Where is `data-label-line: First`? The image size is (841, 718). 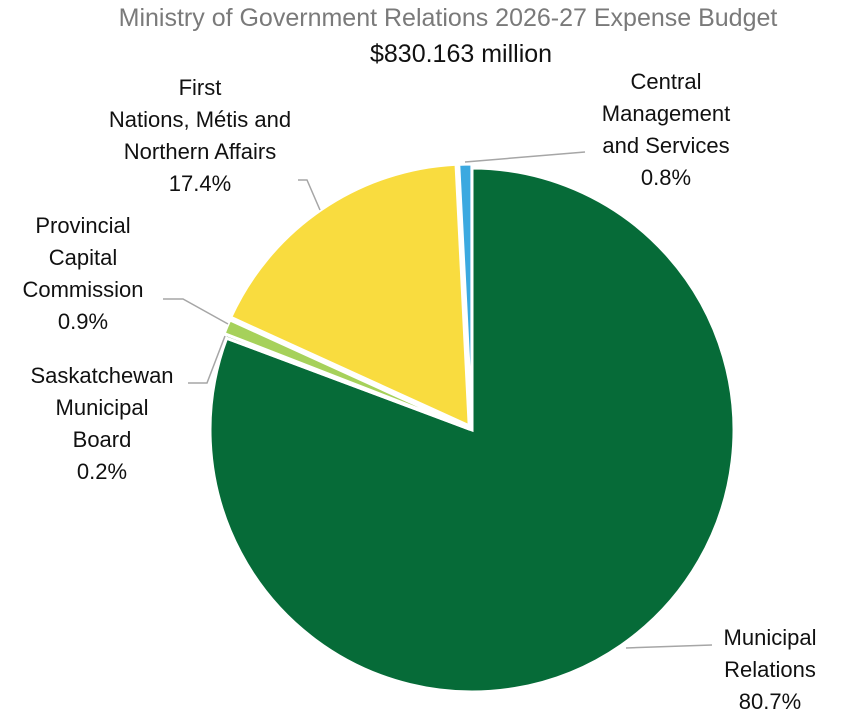 data-label-line: First is located at coordinates (200, 87).